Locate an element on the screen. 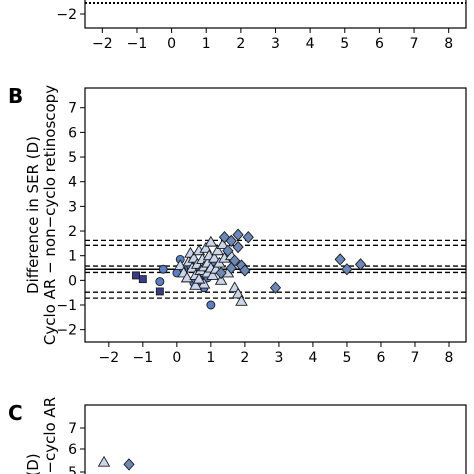 The height and width of the screenshot is (474, 474). y-tick-label: 0 is located at coordinates (72, 281).